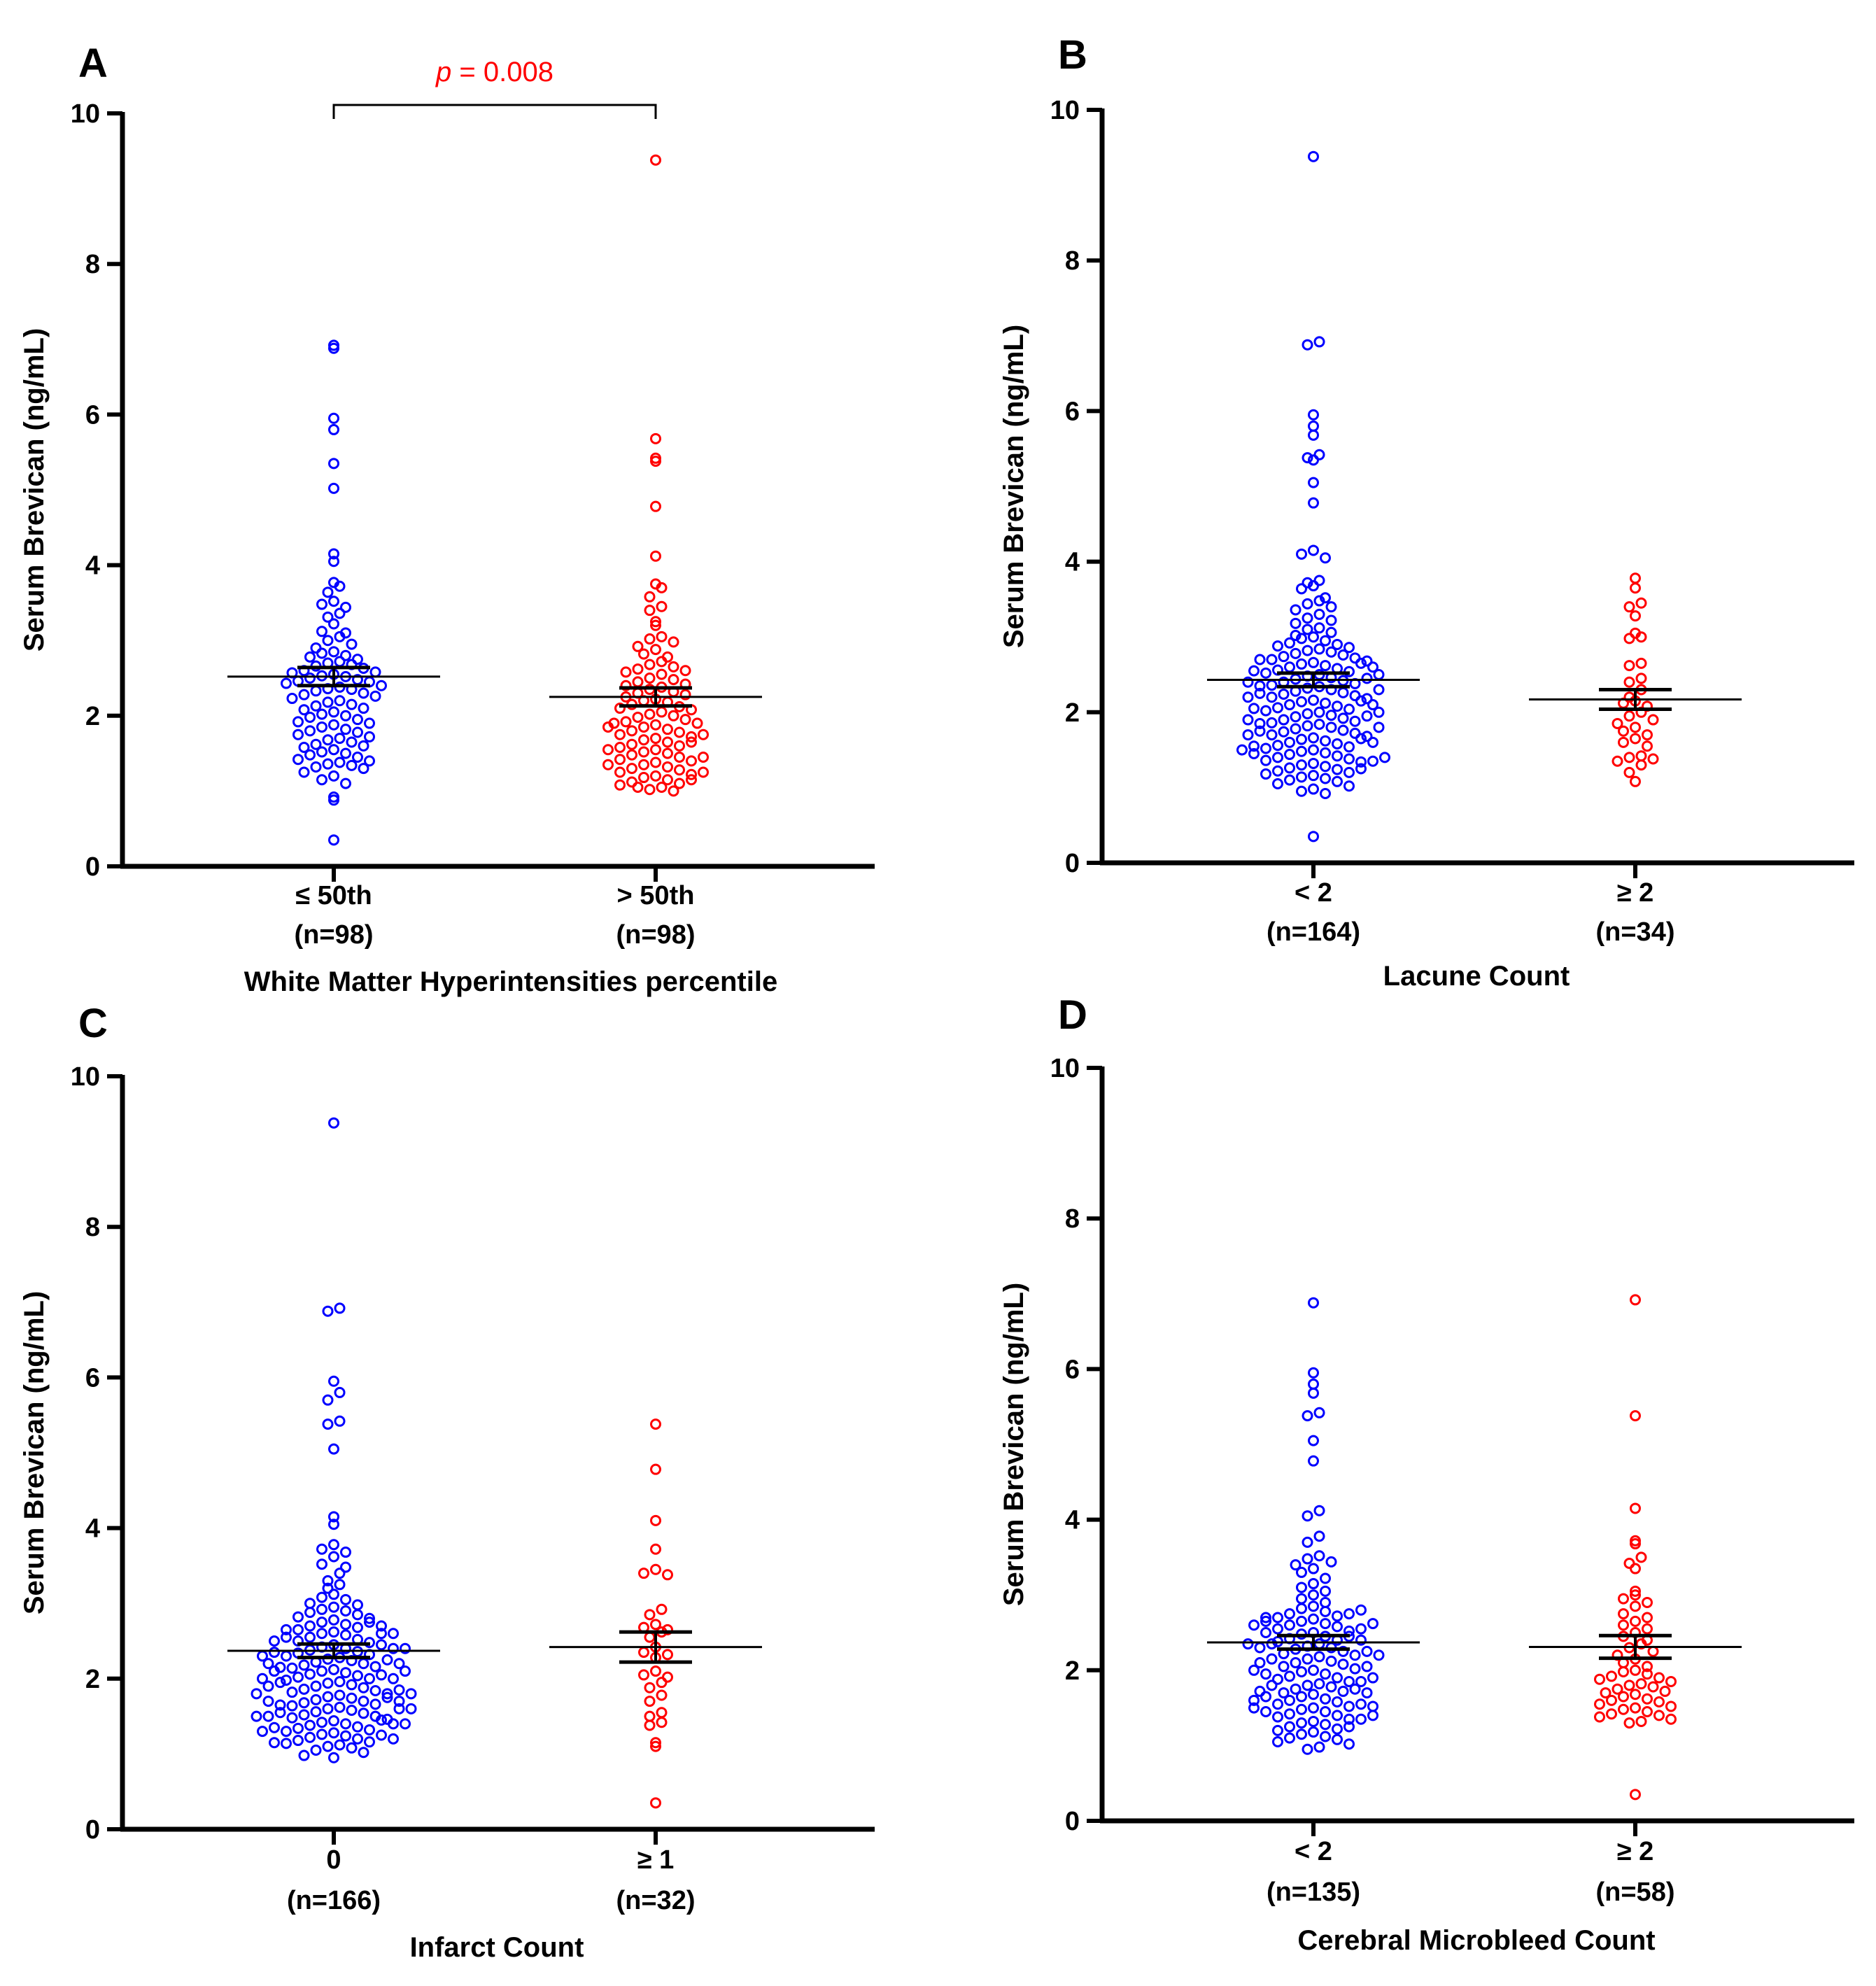  I want to click on y-tick-label: 6, so click(1072, 1369).